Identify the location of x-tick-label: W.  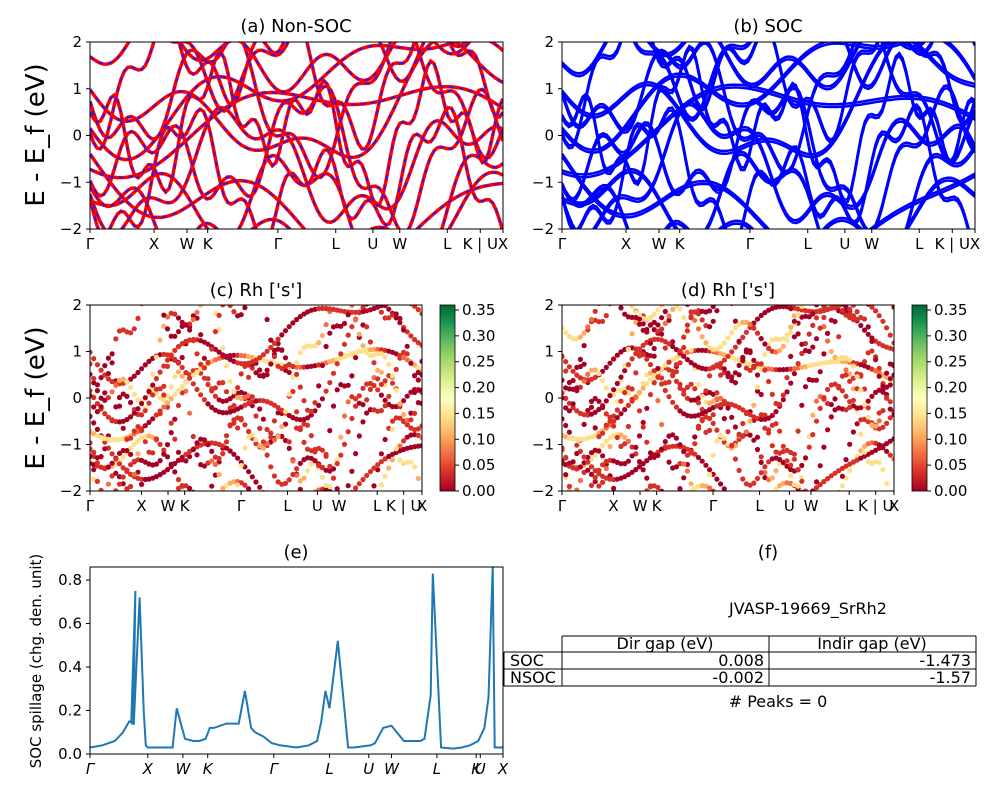
(399, 244).